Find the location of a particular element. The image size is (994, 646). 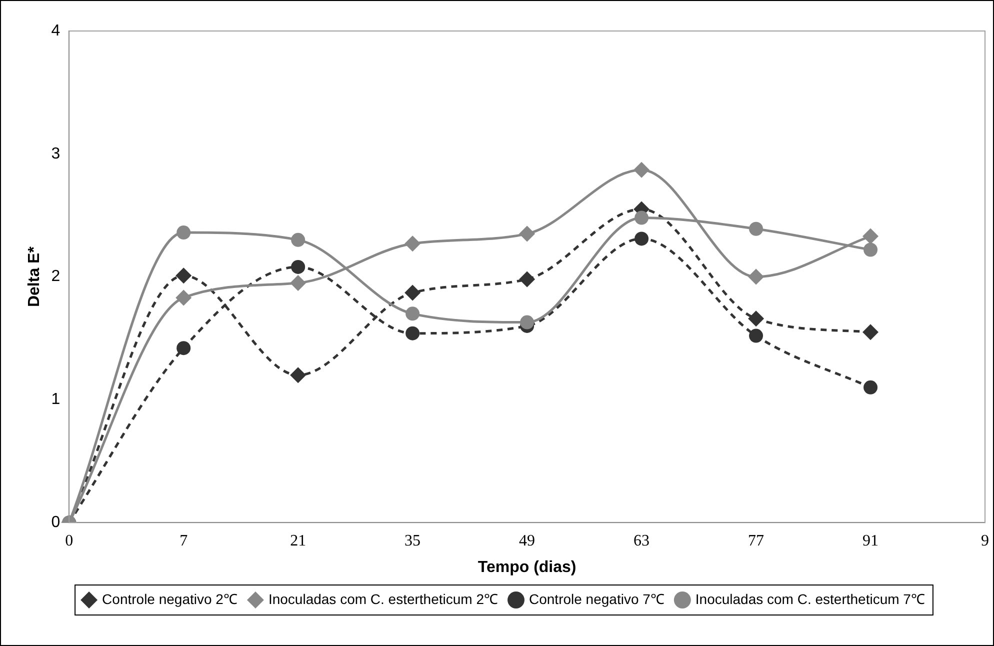

y-tick-label: 0 is located at coordinates (55, 523).